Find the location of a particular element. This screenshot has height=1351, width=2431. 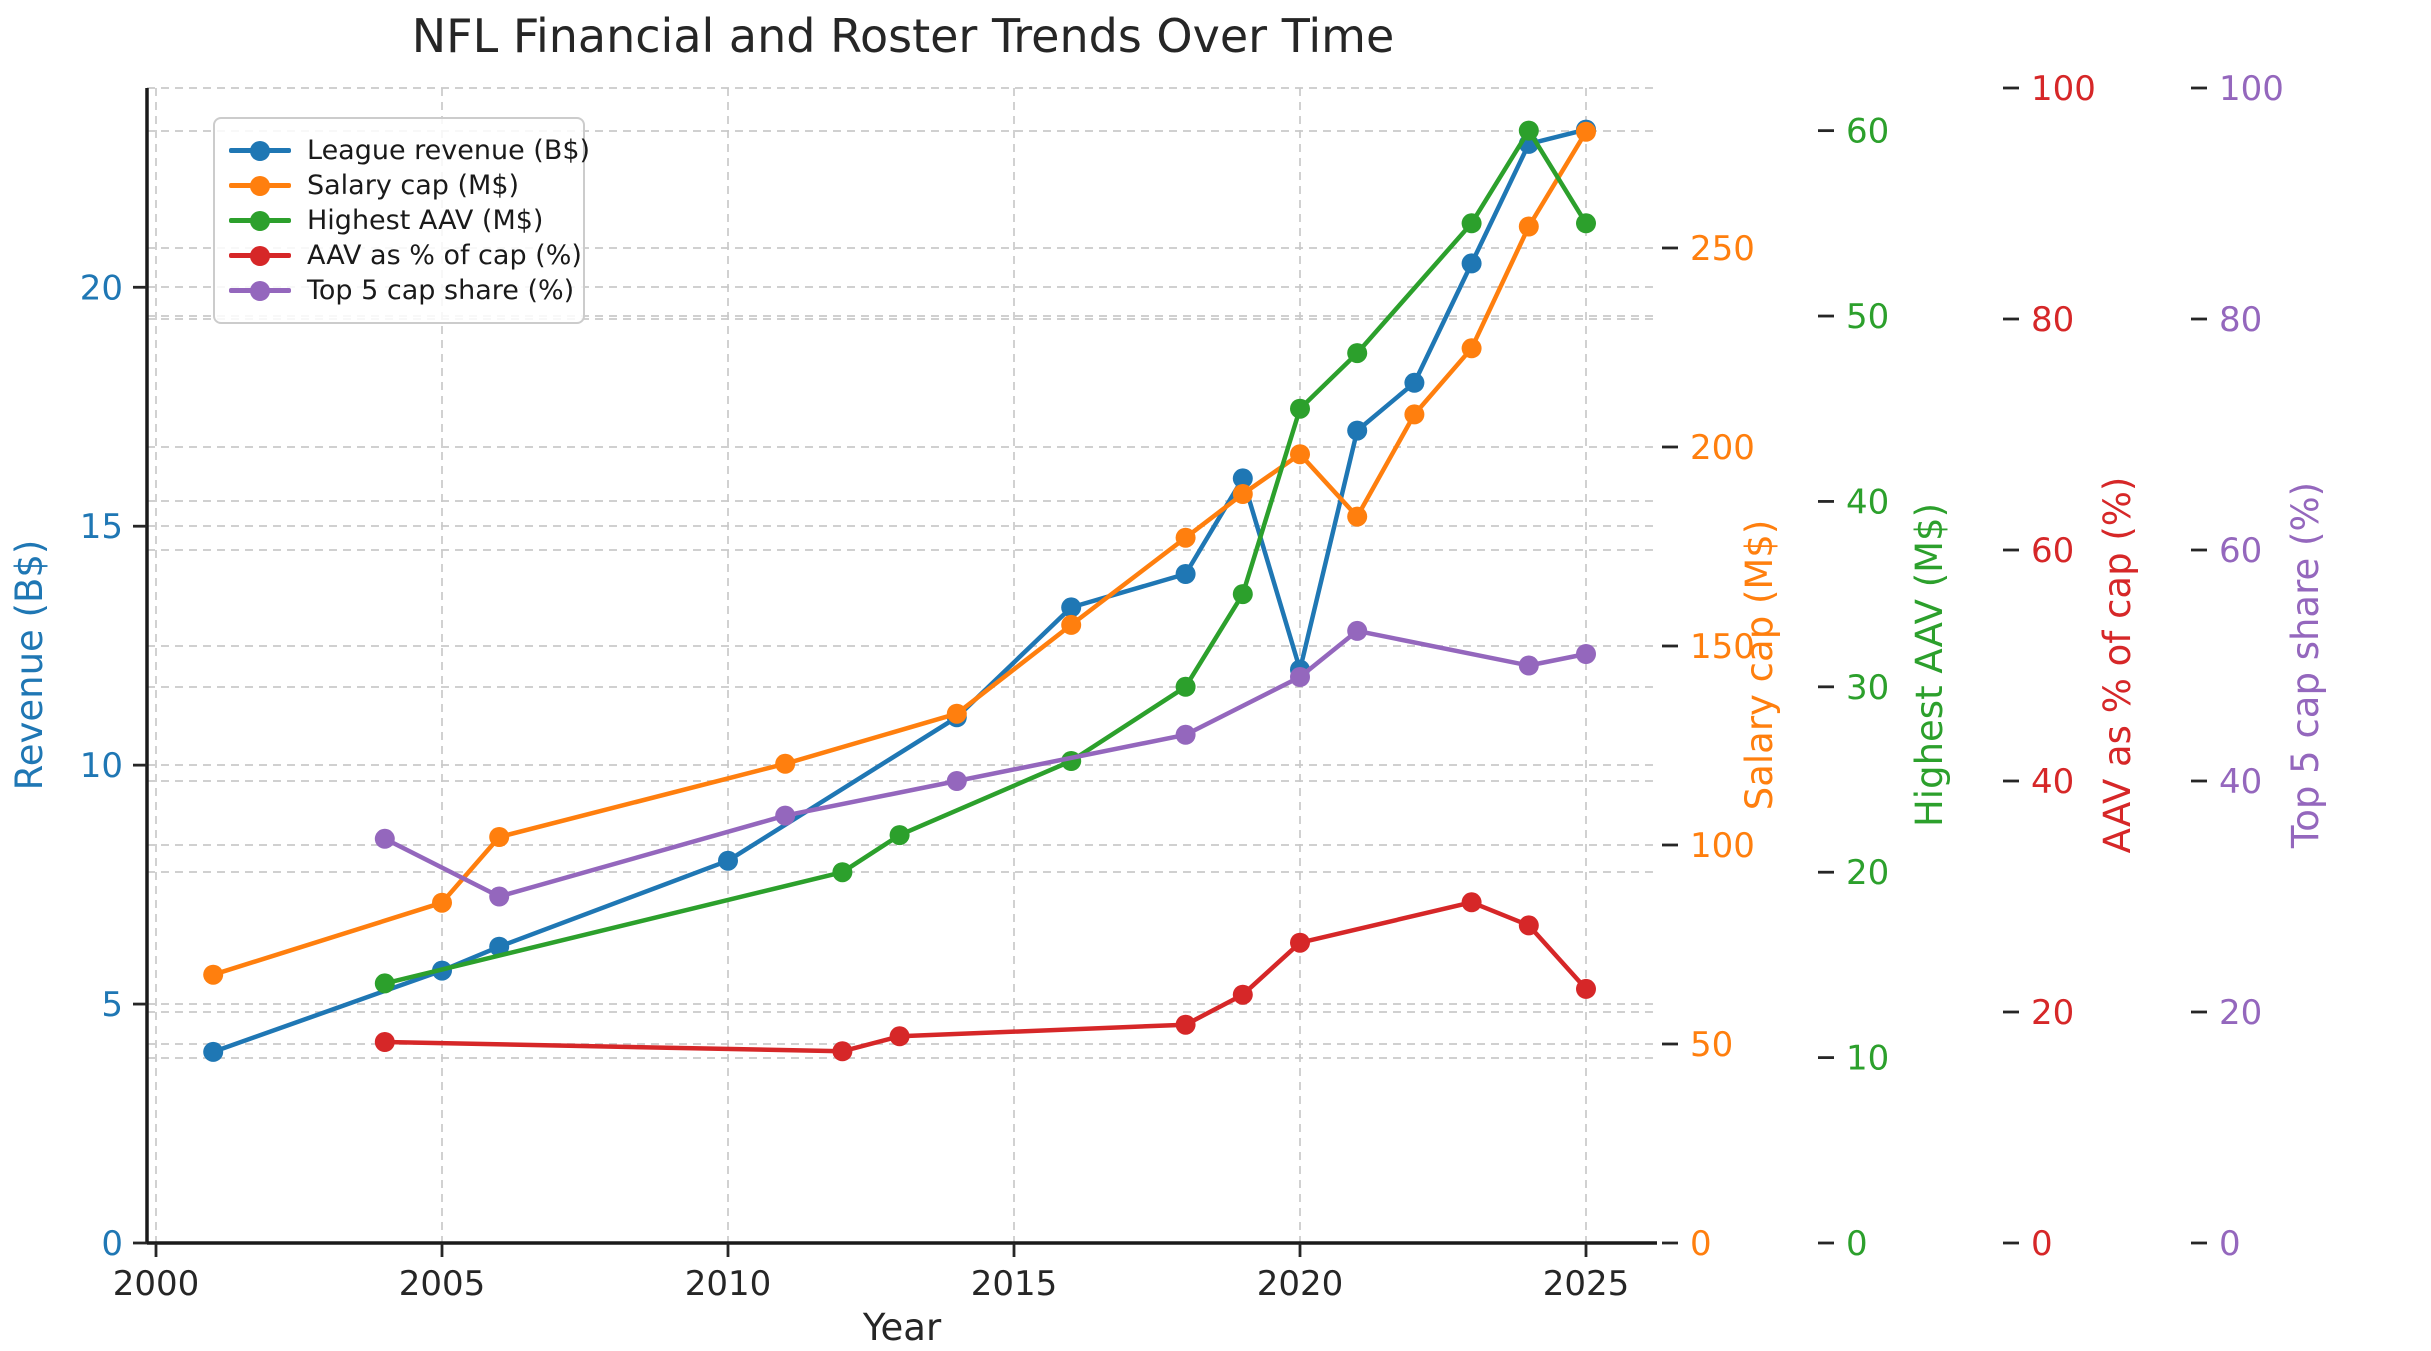

y-tick-label: 60 is located at coordinates (2052, 551).